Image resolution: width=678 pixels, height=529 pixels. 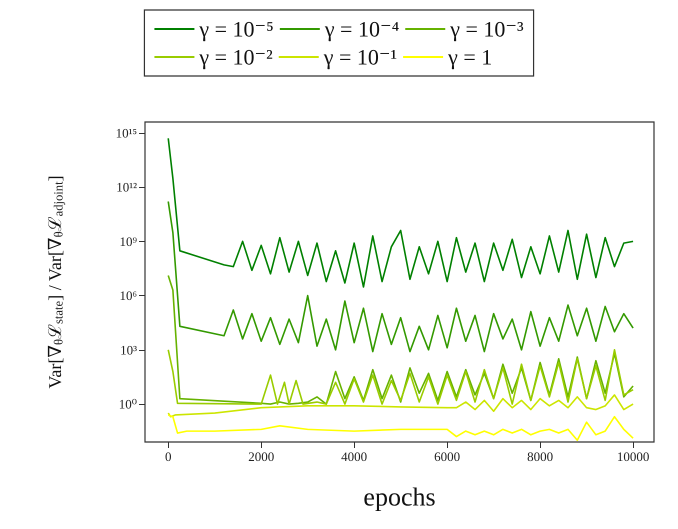 I want to click on x-tick-label: 2000, so click(x=261, y=456).